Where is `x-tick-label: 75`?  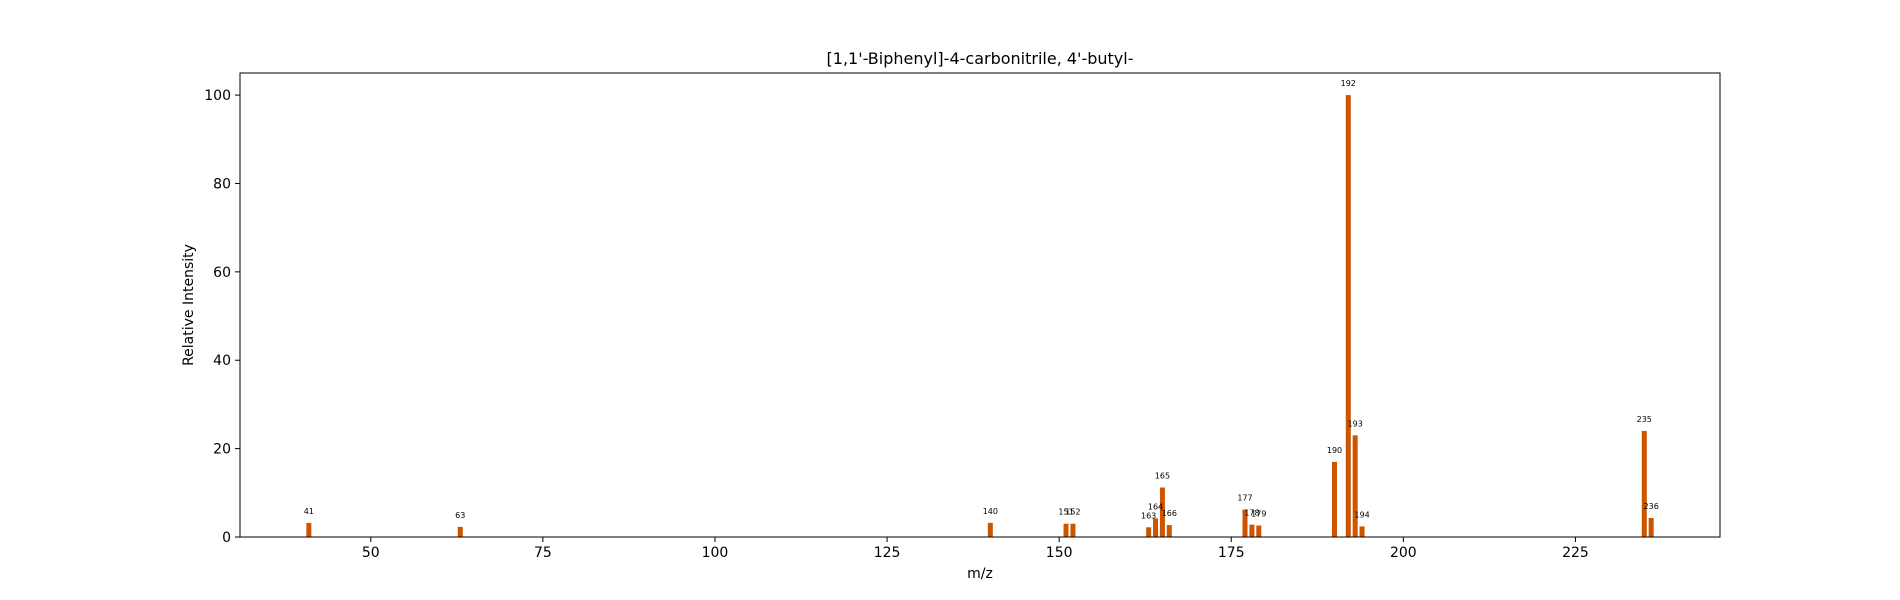 x-tick-label: 75 is located at coordinates (543, 553).